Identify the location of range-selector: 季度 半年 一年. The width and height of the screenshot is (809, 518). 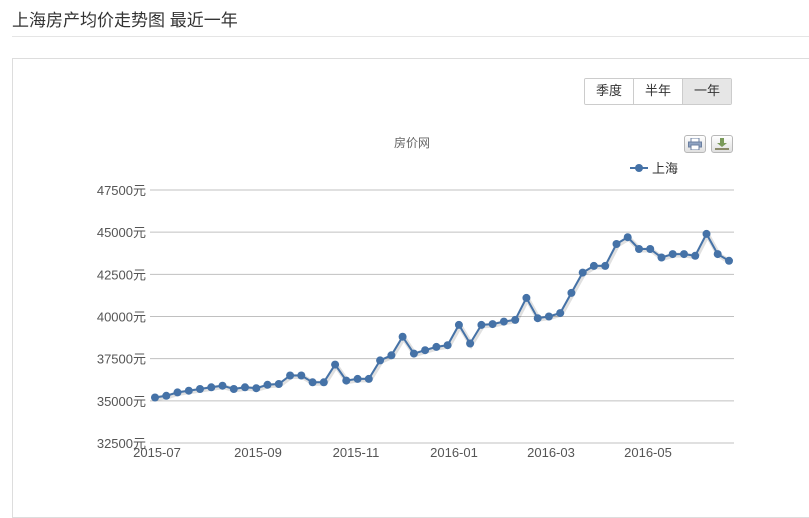
(658, 91).